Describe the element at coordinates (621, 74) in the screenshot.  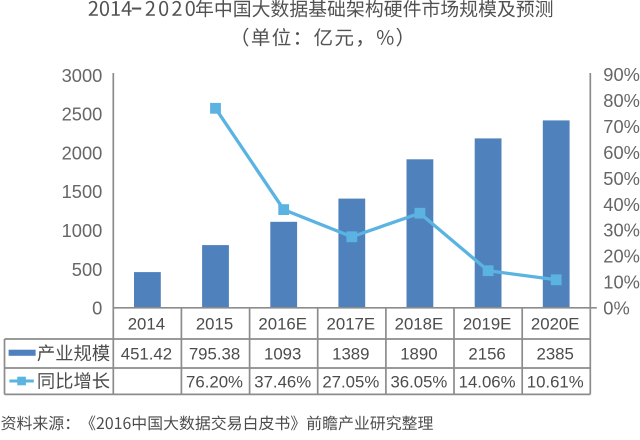
I see `svg-text: 90%` at that location.